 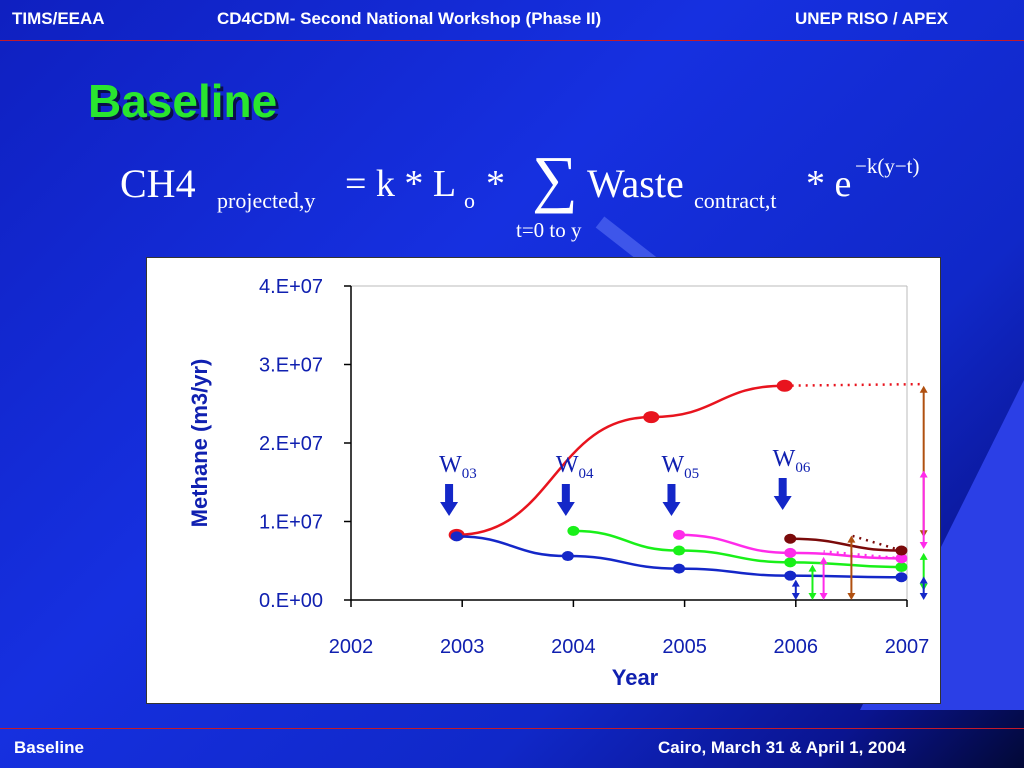 What do you see at coordinates (458, 467) in the screenshot?
I see `w-annotation: W03` at bounding box center [458, 467].